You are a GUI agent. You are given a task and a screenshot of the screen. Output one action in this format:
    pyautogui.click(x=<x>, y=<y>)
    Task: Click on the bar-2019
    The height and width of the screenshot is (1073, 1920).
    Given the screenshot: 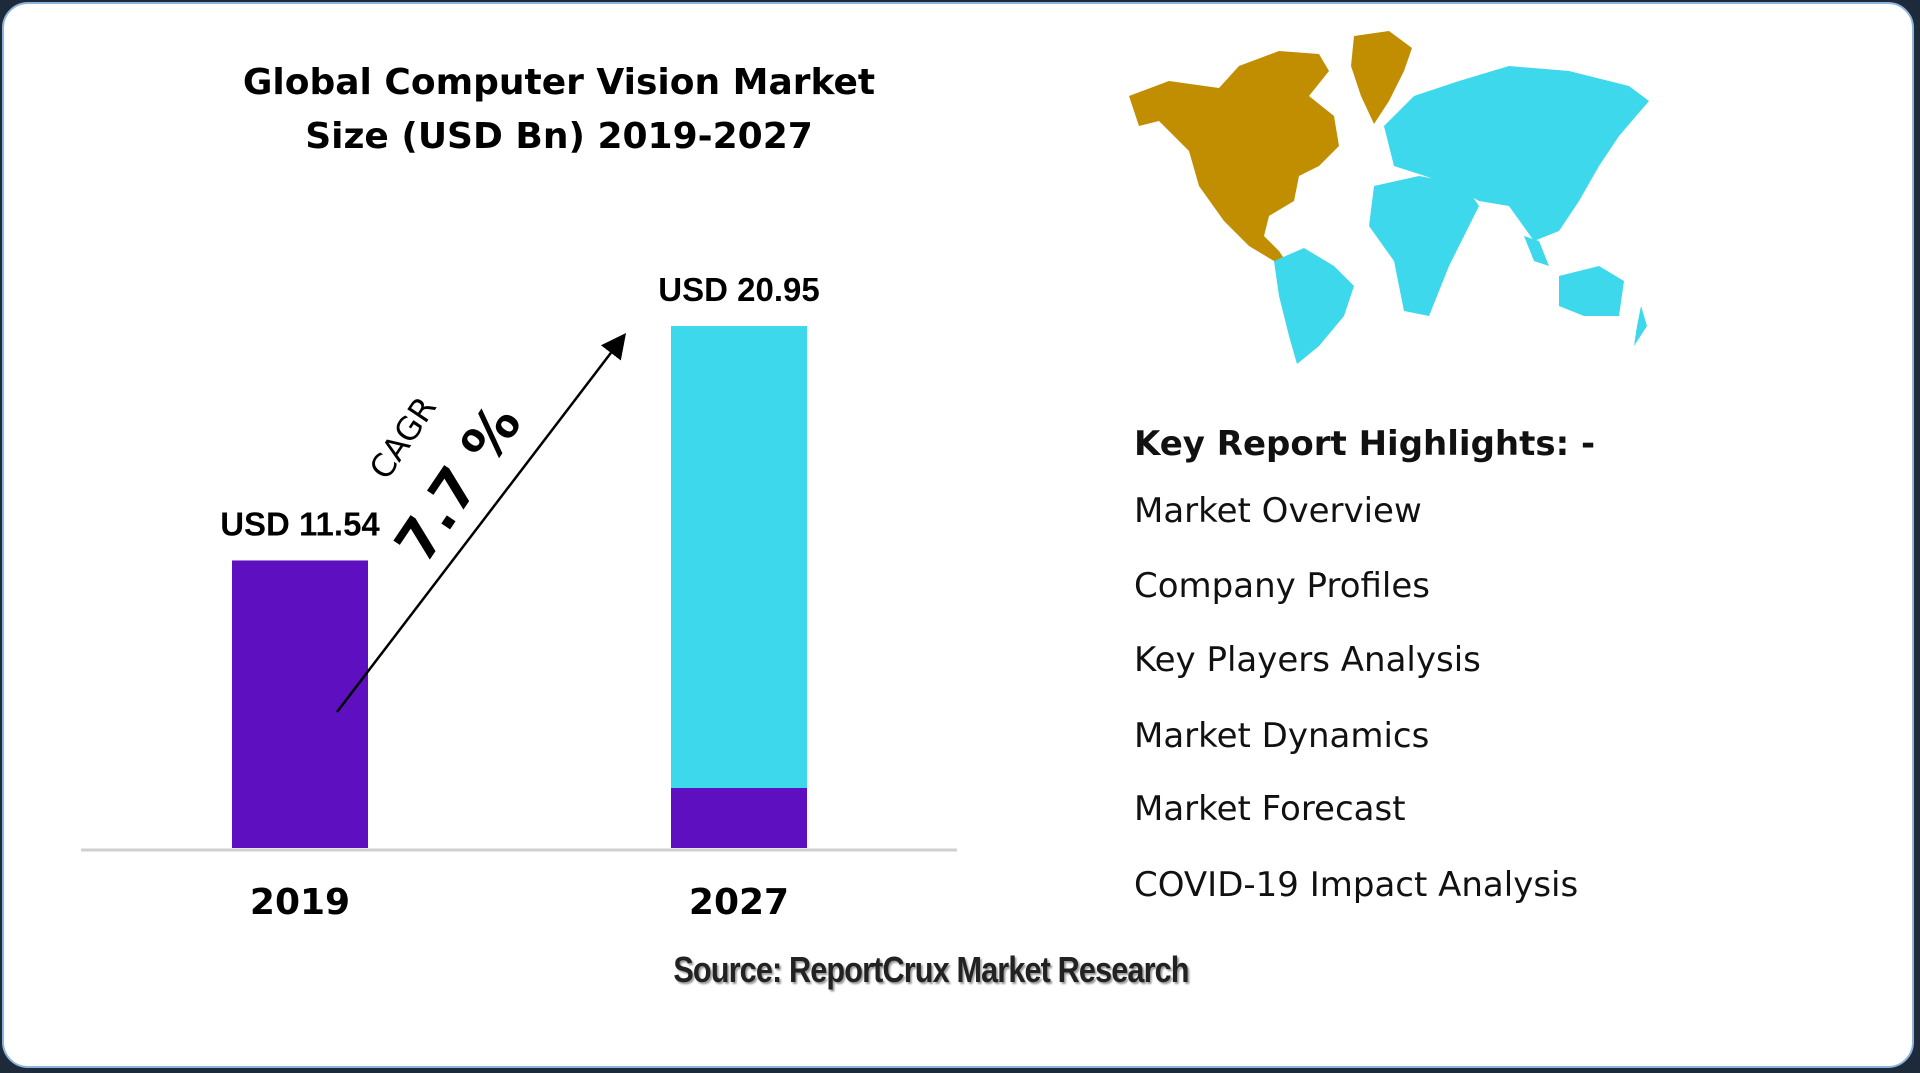 What is the action you would take?
    pyautogui.click(x=300, y=704)
    